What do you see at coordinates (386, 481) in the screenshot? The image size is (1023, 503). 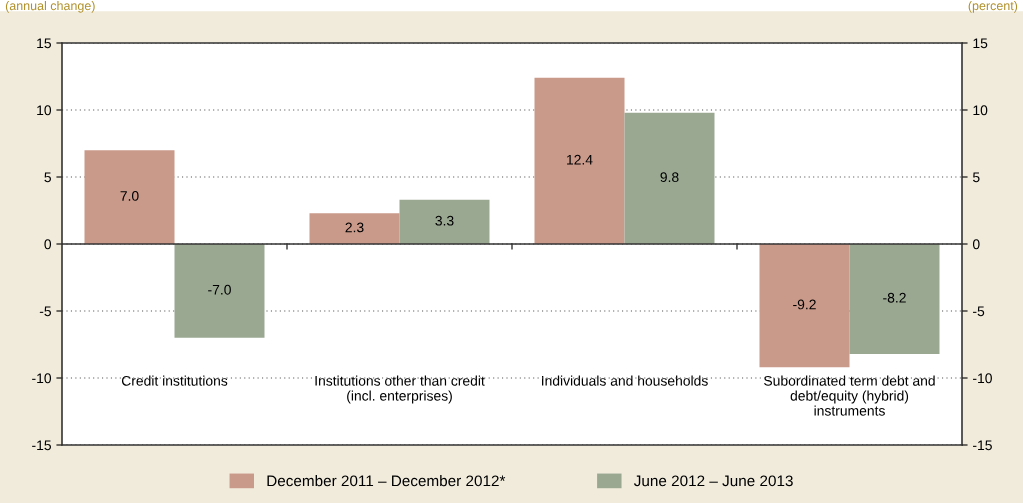 I see `legend-label: December 2011 – December 2012*` at bounding box center [386, 481].